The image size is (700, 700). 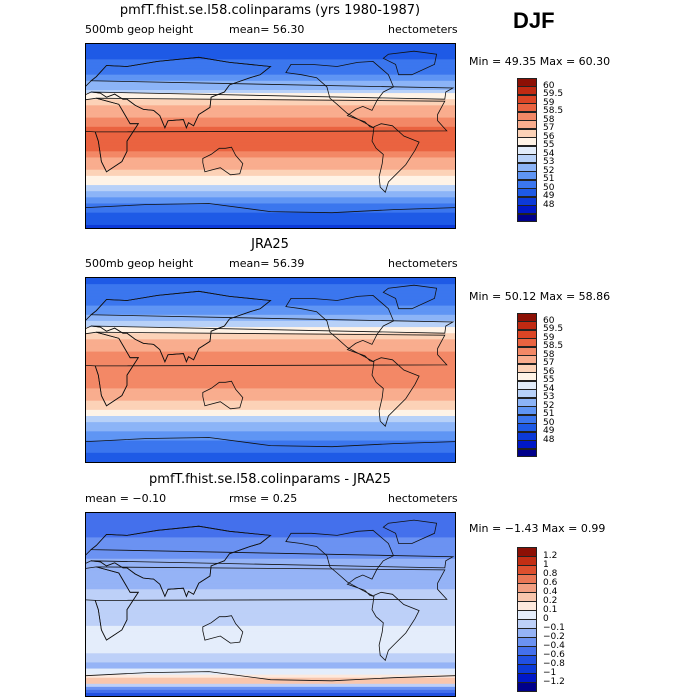 I want to click on colorbar-tick-label: 1, so click(x=546, y=564).